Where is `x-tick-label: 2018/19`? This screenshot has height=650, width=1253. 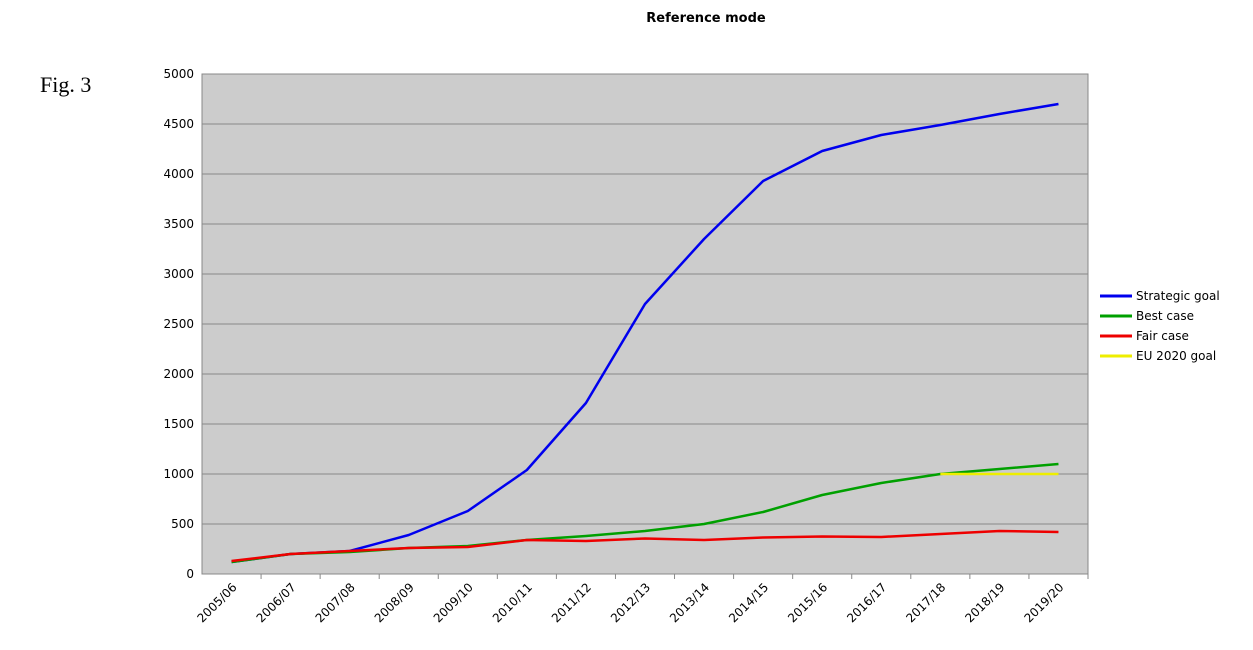 x-tick-label: 2018/19 is located at coordinates (984, 602).